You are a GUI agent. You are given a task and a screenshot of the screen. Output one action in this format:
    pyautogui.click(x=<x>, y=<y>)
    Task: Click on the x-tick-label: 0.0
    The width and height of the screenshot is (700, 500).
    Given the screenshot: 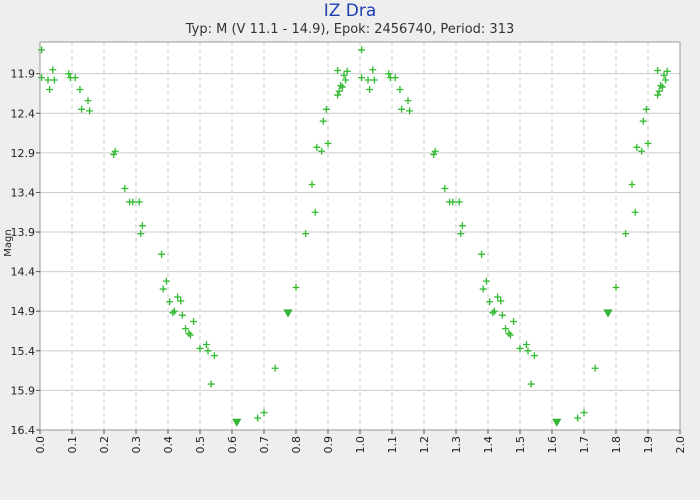 What is the action you would take?
    pyautogui.click(x=40, y=445)
    